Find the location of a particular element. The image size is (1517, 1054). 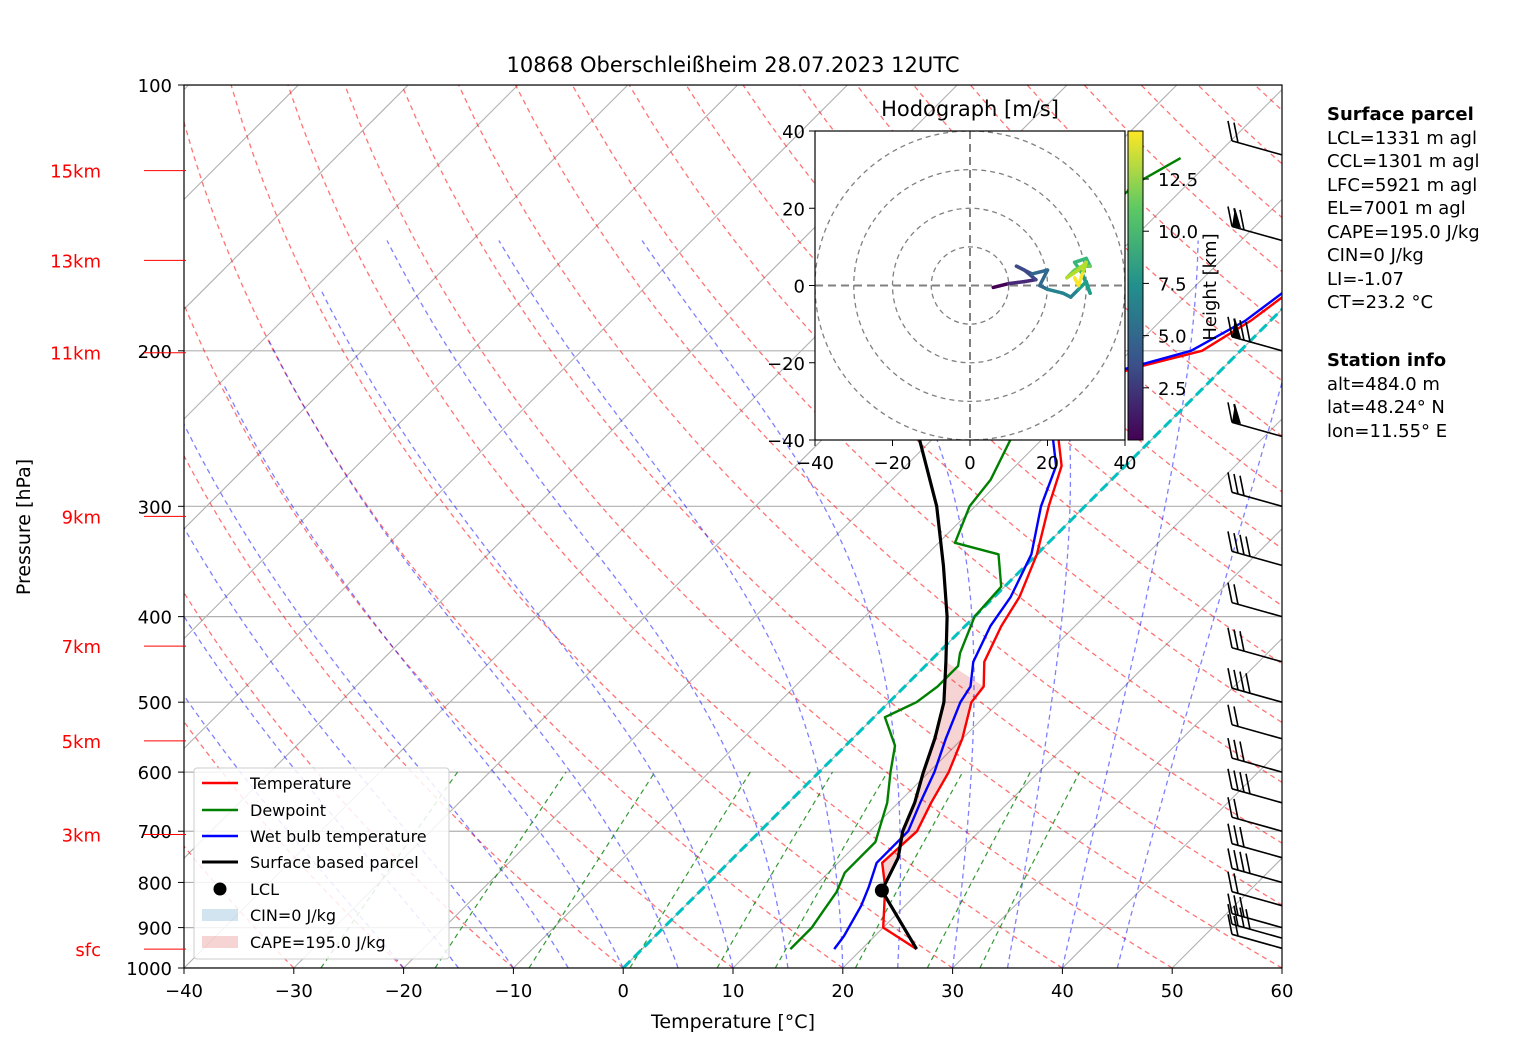

colorbar-tick-label: 10.0 is located at coordinates (1178, 232).